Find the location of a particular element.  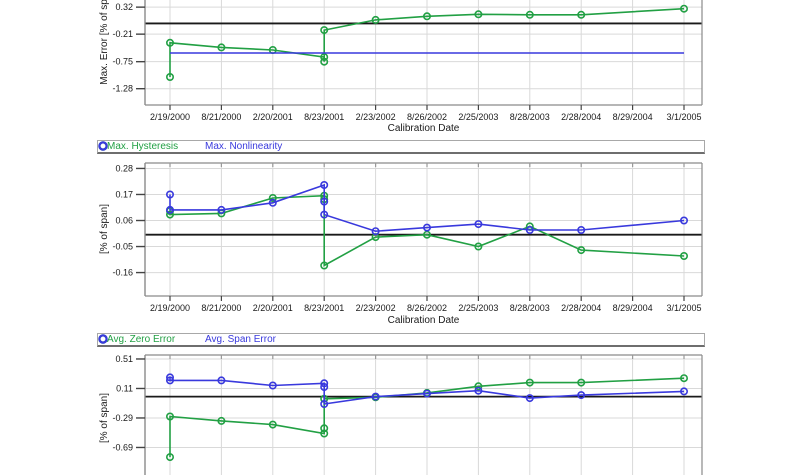

y-tick-label: 0.17 is located at coordinates (124, 194).